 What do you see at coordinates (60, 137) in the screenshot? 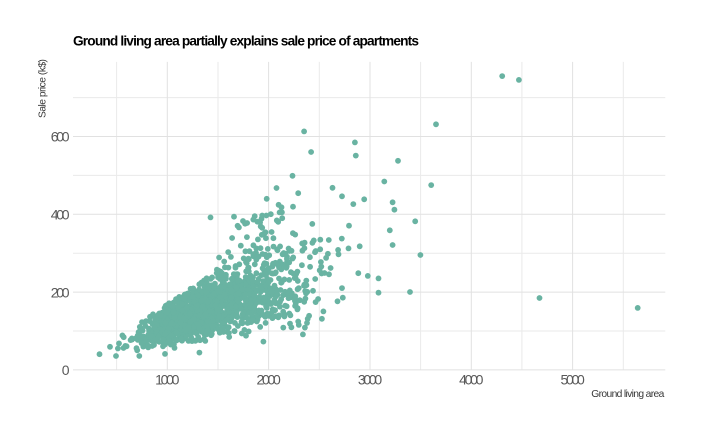
I see `svg-text: 600` at bounding box center [60, 137].